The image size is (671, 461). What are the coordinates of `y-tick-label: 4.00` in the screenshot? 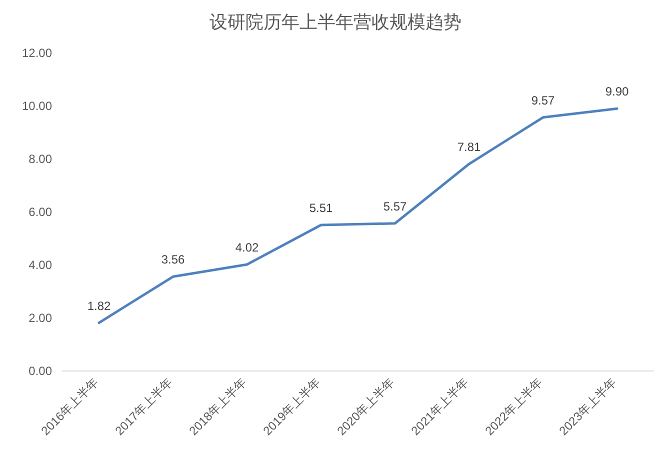 It's located at (40, 265).